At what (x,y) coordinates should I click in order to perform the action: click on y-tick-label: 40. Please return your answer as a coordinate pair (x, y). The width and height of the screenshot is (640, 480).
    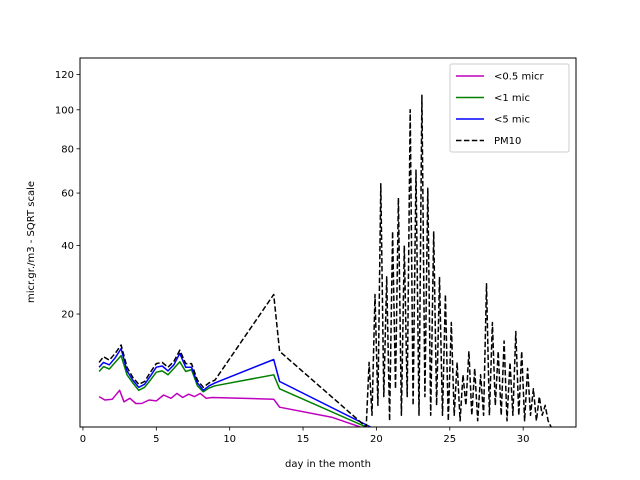
    Looking at the image, I should click on (67, 246).